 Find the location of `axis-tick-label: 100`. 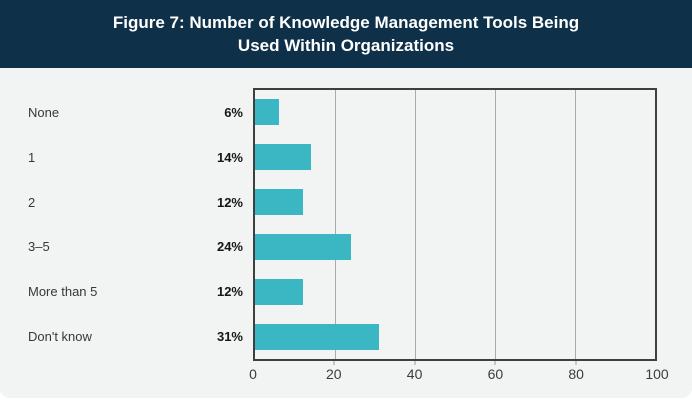

axis-tick-label: 100 is located at coordinates (657, 374).